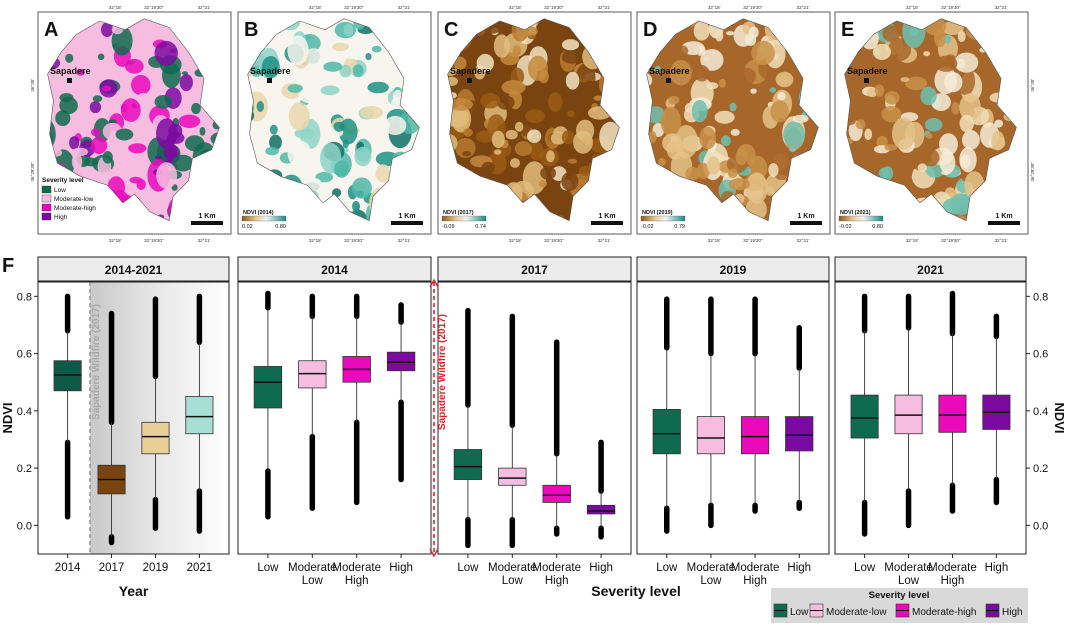 The image size is (1065, 625). I want to click on map-boundary, so click(732, 120).